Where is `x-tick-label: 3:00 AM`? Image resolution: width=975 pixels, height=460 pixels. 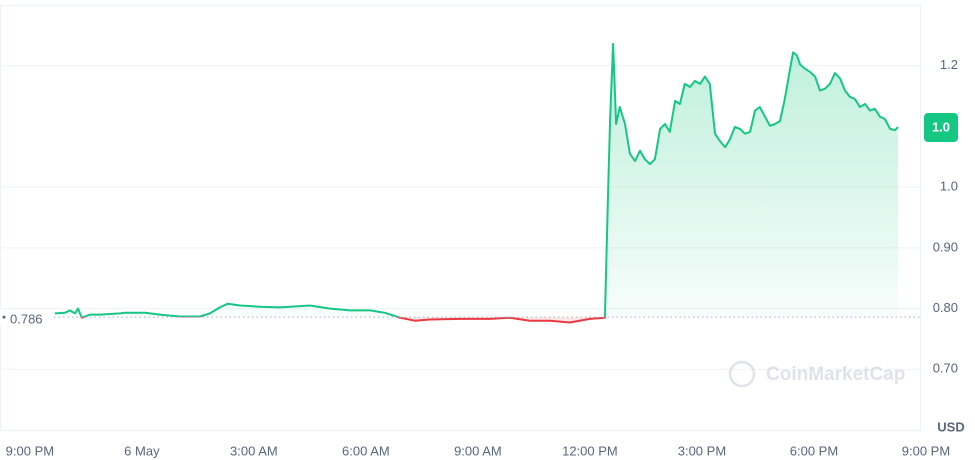
x-tick-label: 3:00 AM is located at coordinates (254, 450).